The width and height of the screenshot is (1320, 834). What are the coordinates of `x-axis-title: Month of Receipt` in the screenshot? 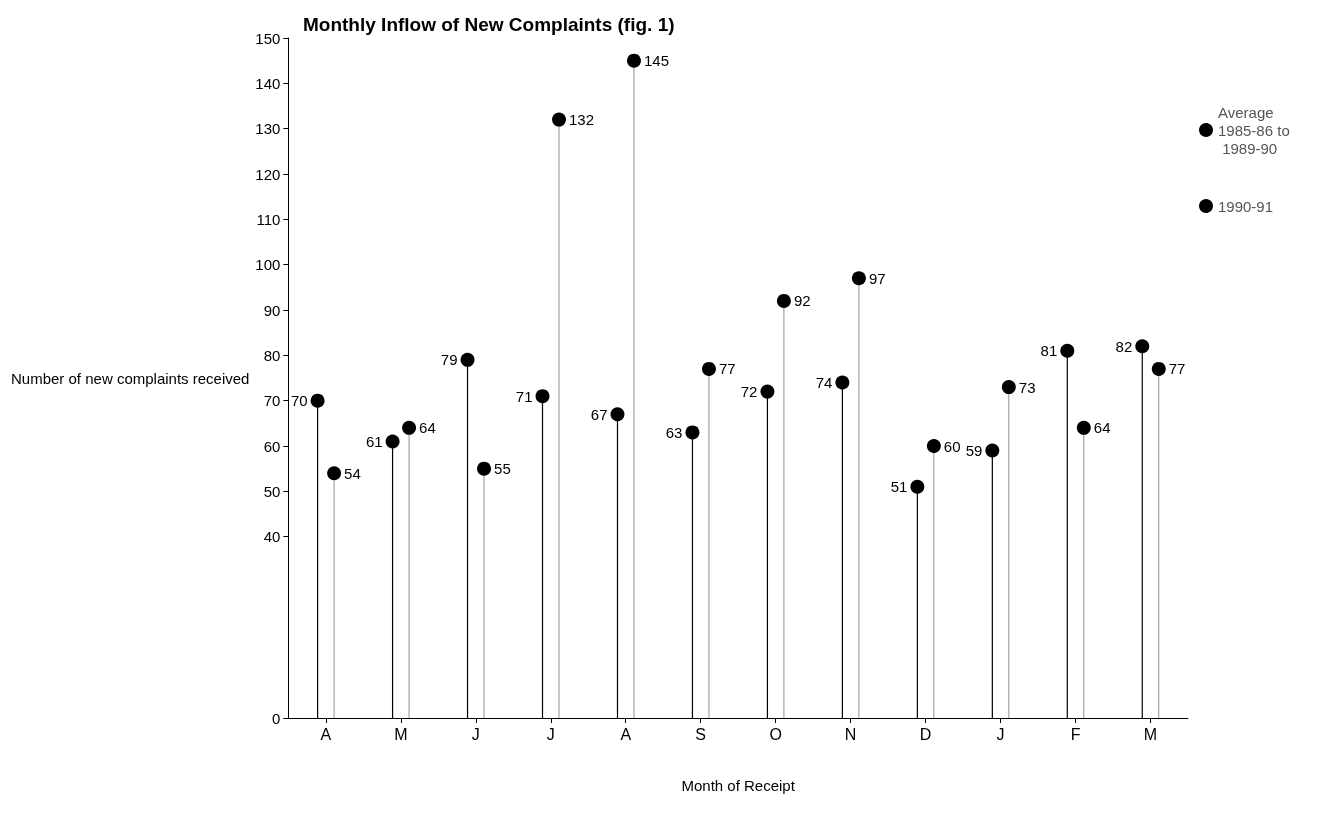 It's located at (738, 785).